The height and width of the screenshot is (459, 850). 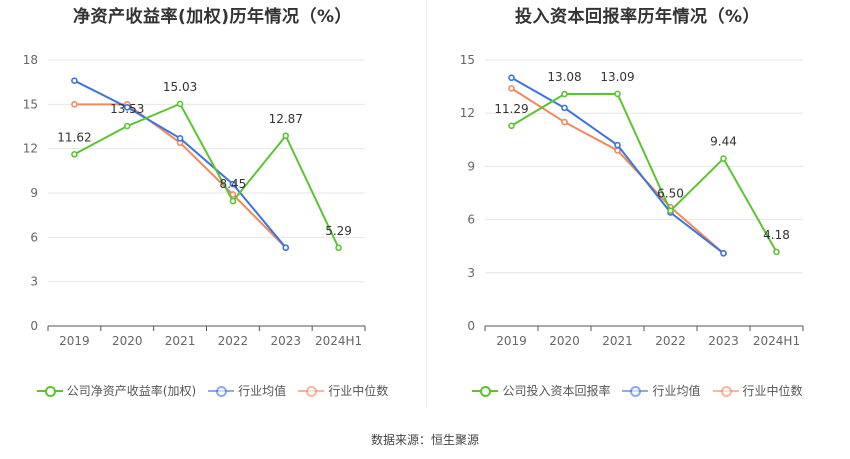 What do you see at coordinates (30, 60) in the screenshot?
I see `y-tick-label: 18` at bounding box center [30, 60].